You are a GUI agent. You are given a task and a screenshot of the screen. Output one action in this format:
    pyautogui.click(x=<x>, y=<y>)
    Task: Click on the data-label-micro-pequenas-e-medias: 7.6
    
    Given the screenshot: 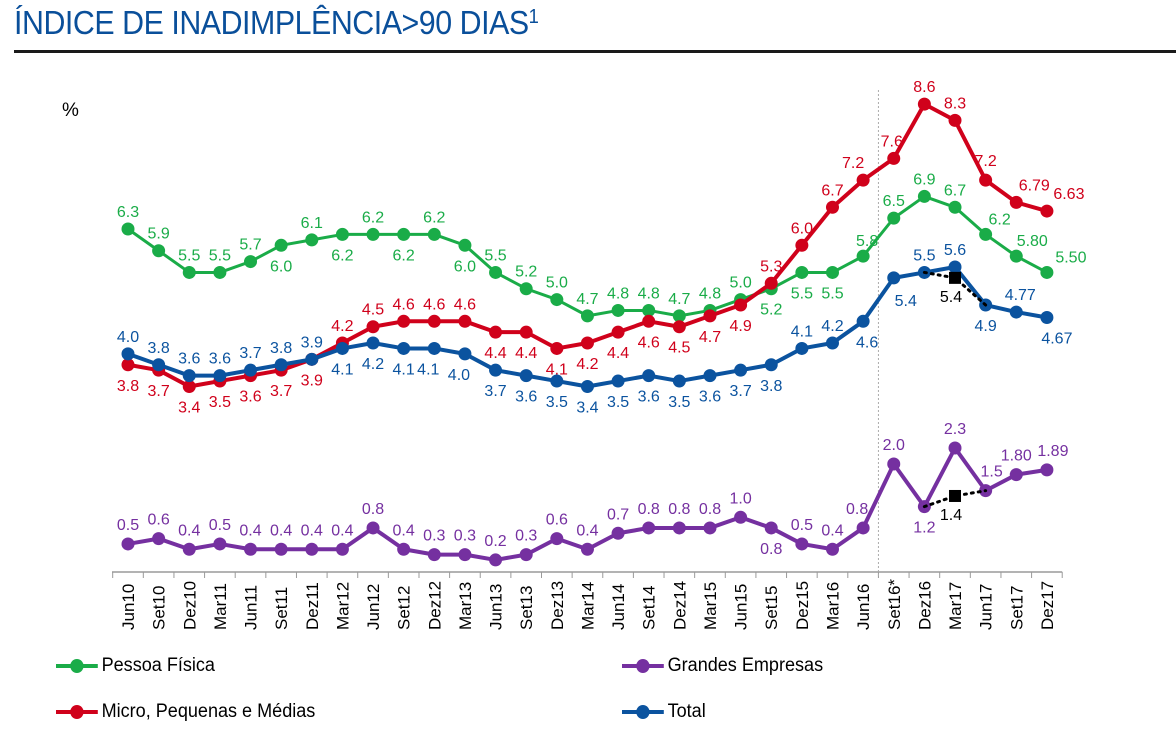 What is the action you would take?
    pyautogui.click(x=892, y=141)
    